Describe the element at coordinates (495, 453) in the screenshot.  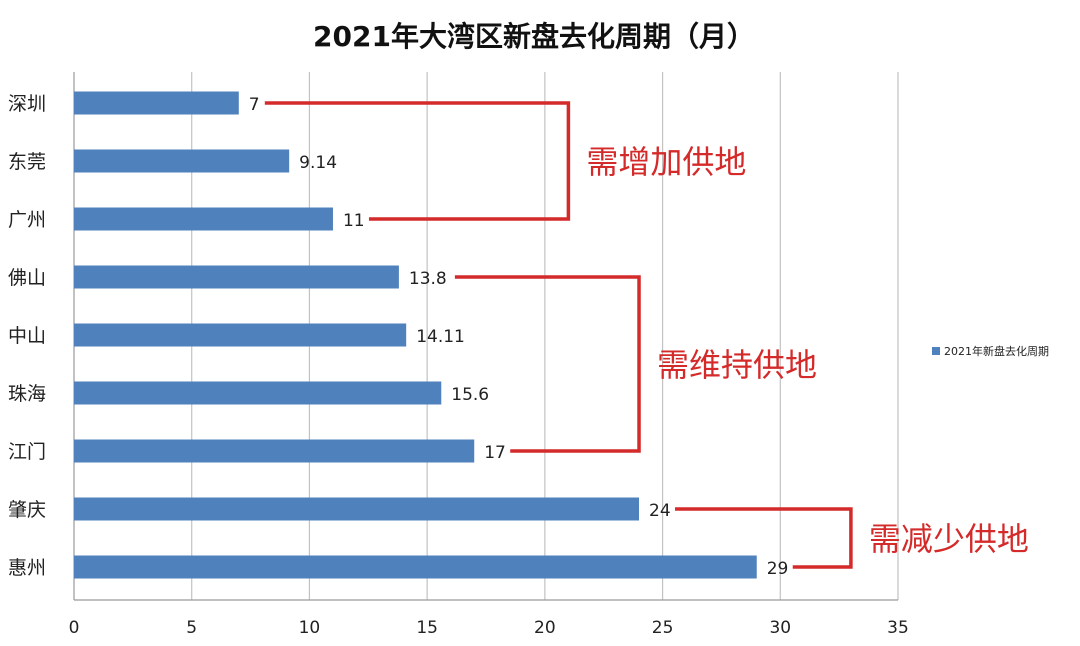
I see `data-label: 17` at that location.